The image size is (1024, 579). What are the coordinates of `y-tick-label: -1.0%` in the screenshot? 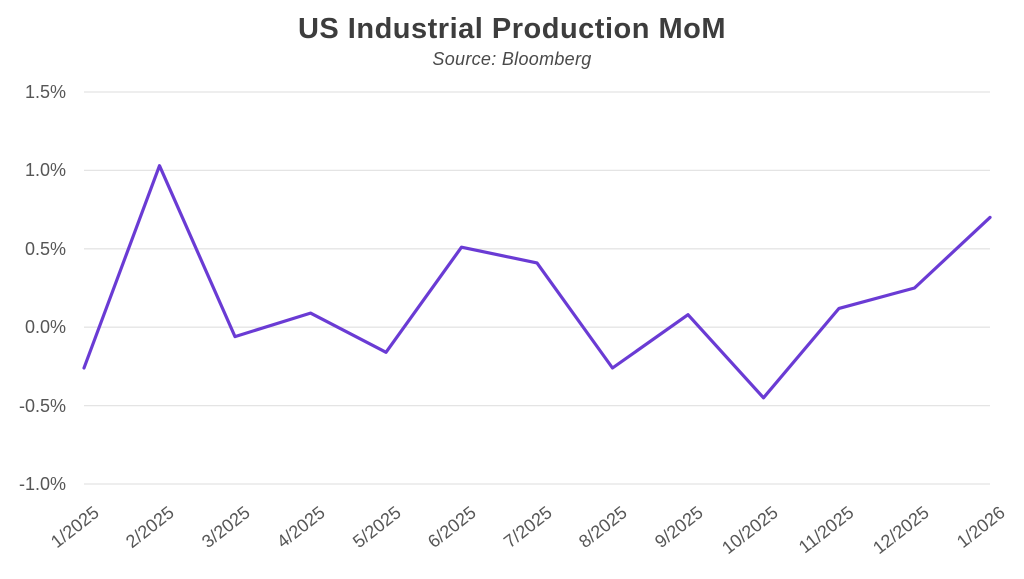 It's located at (42, 484).